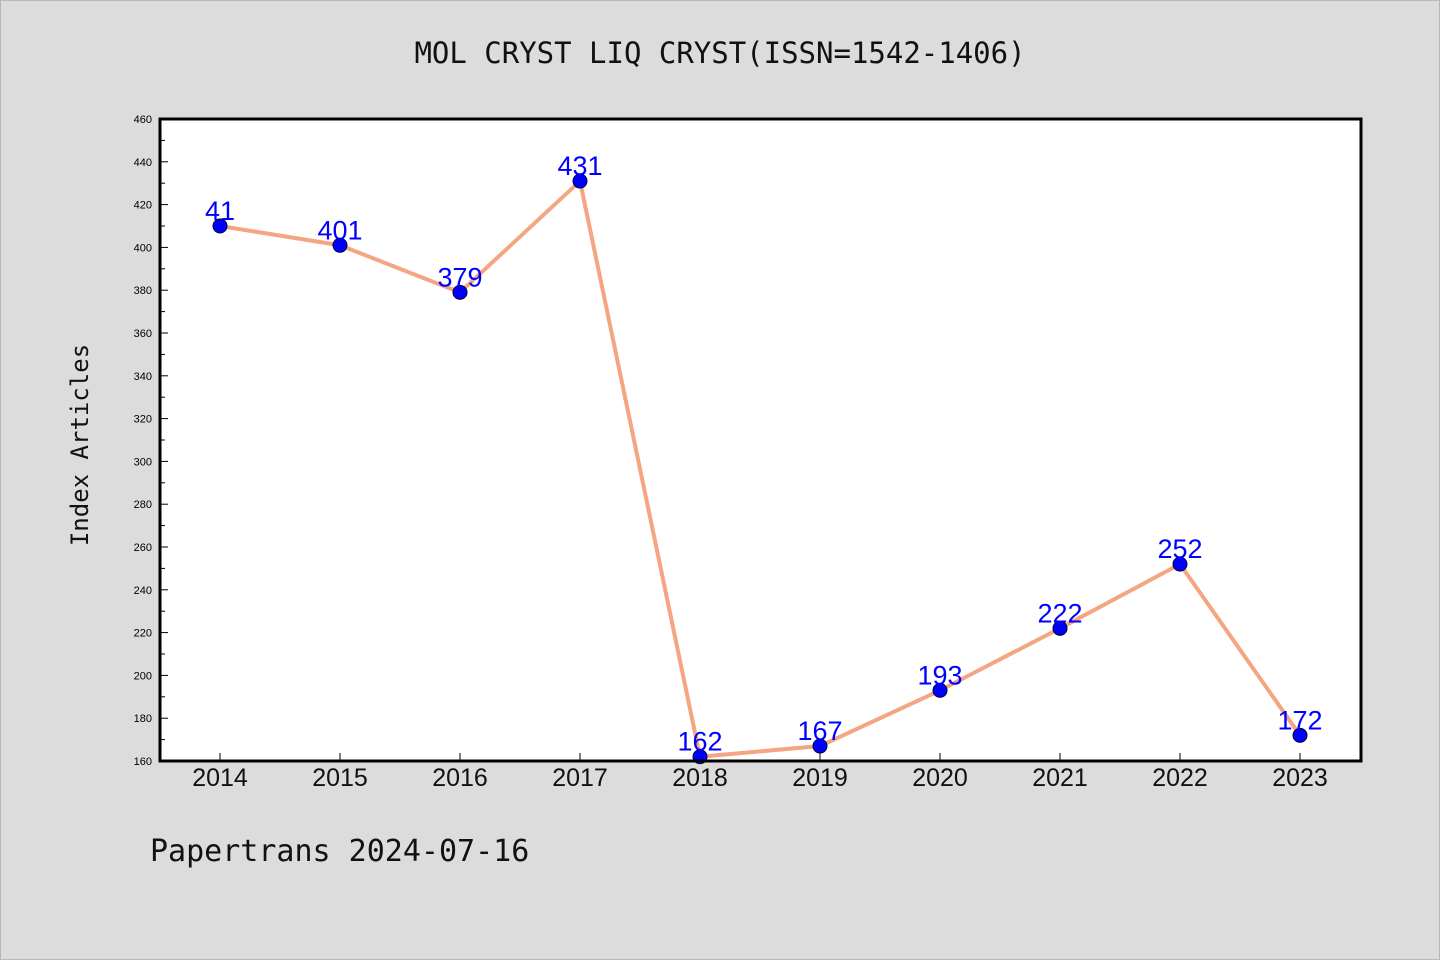 This screenshot has width=1440, height=960. What do you see at coordinates (220, 211) in the screenshot?
I see `data-label: 41` at bounding box center [220, 211].